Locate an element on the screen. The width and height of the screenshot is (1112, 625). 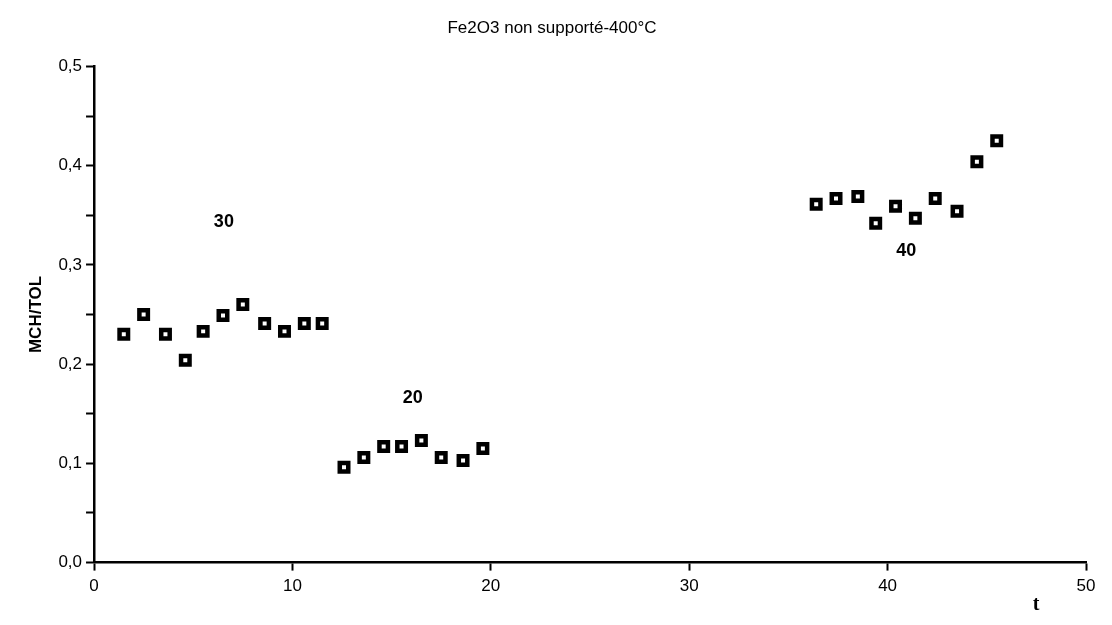
y-tick-label: 0,4 is located at coordinates (70, 165).